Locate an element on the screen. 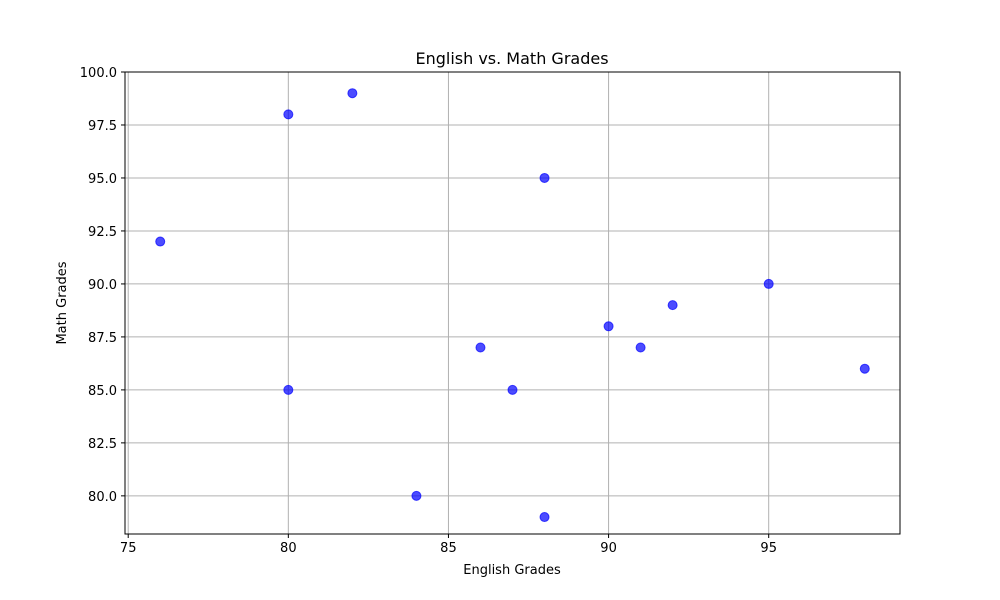  y-tick-label: 82.5 is located at coordinates (102, 444).